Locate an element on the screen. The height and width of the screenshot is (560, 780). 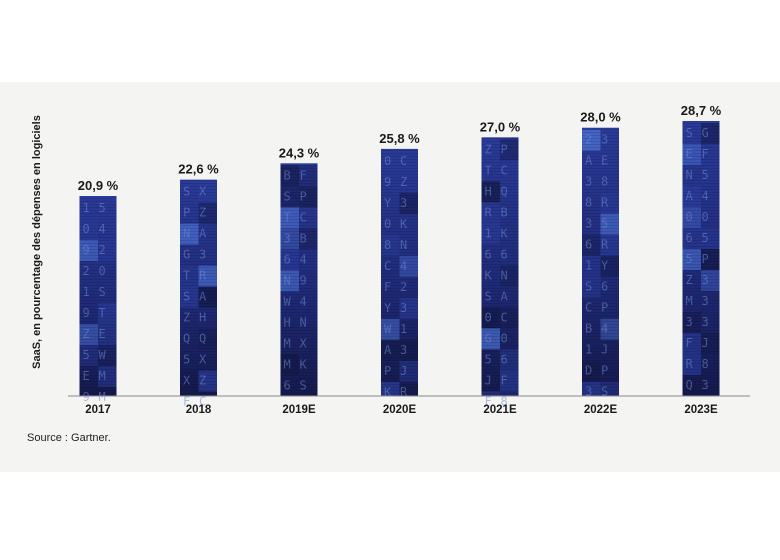
bar-glyph: M is located at coordinates (102, 397).